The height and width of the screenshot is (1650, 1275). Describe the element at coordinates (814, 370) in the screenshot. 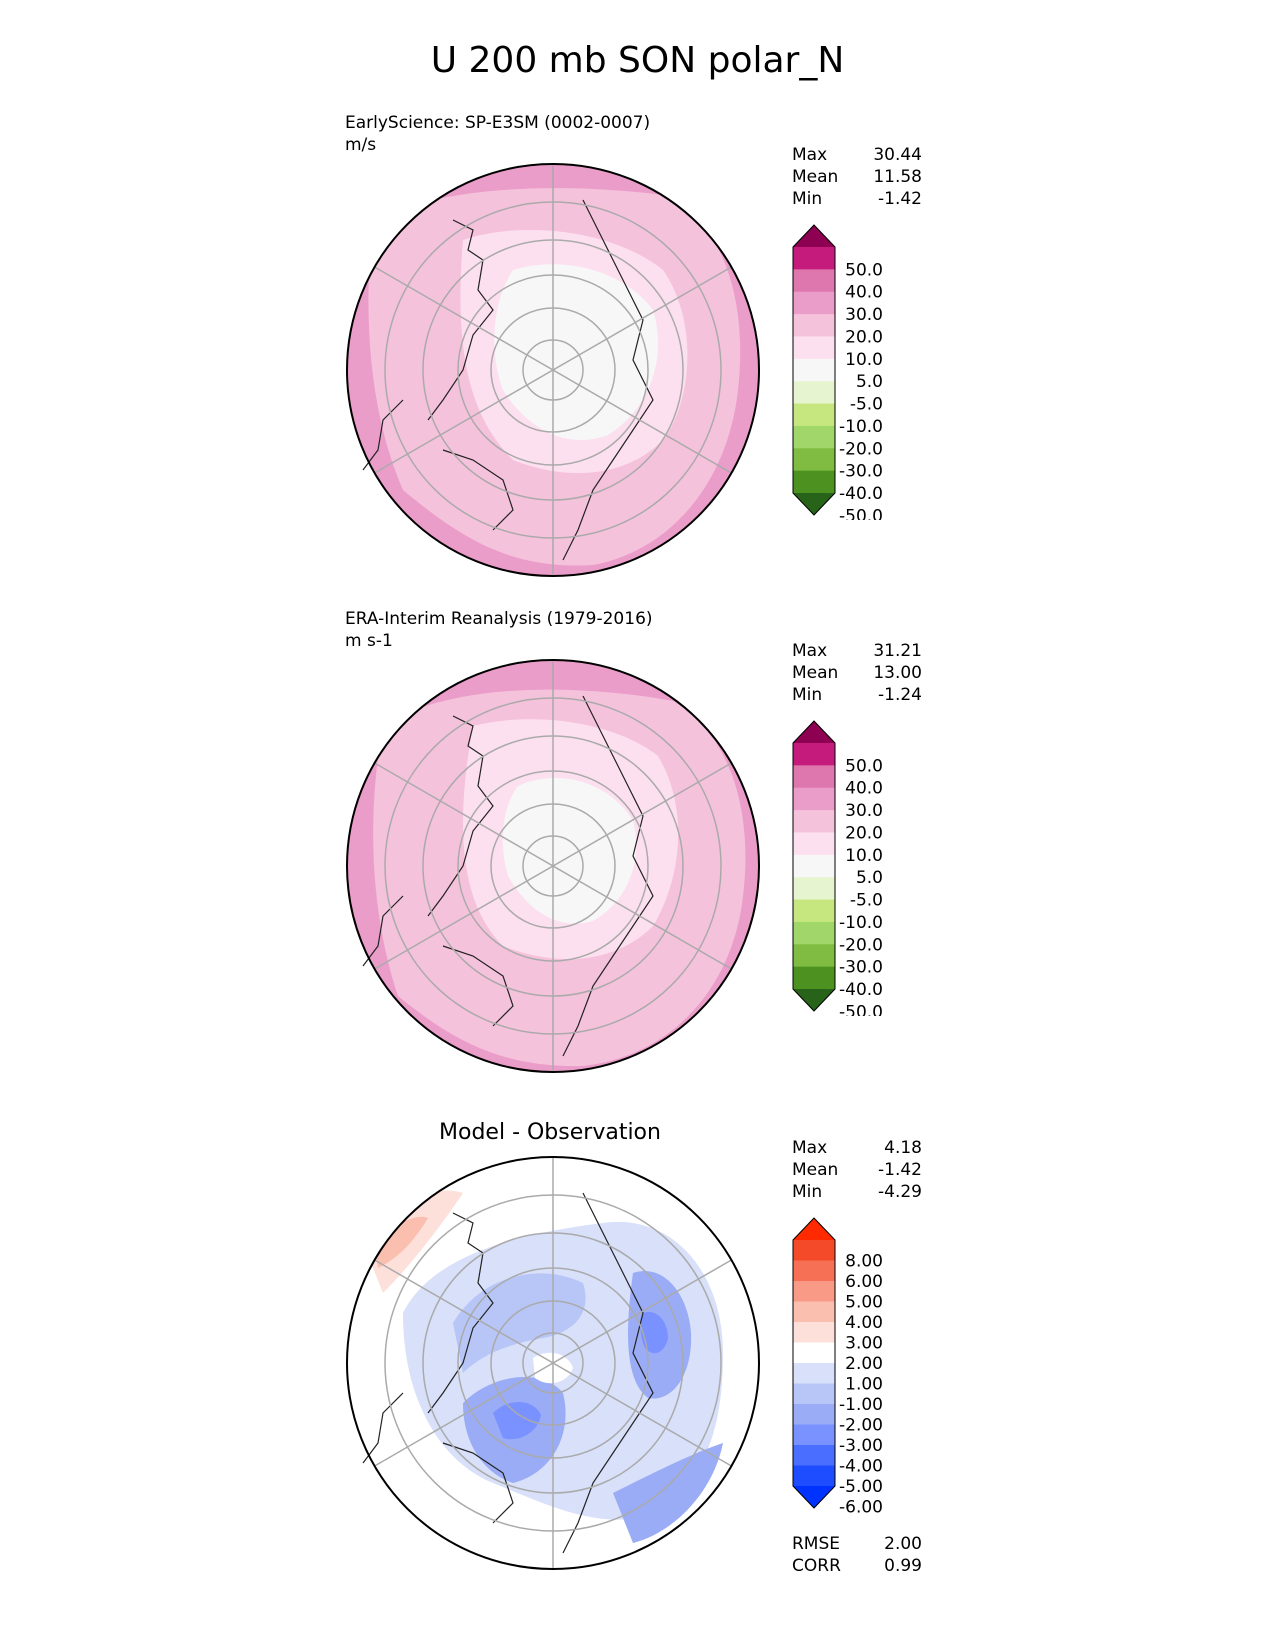

I see `colorbar-bands` at that location.